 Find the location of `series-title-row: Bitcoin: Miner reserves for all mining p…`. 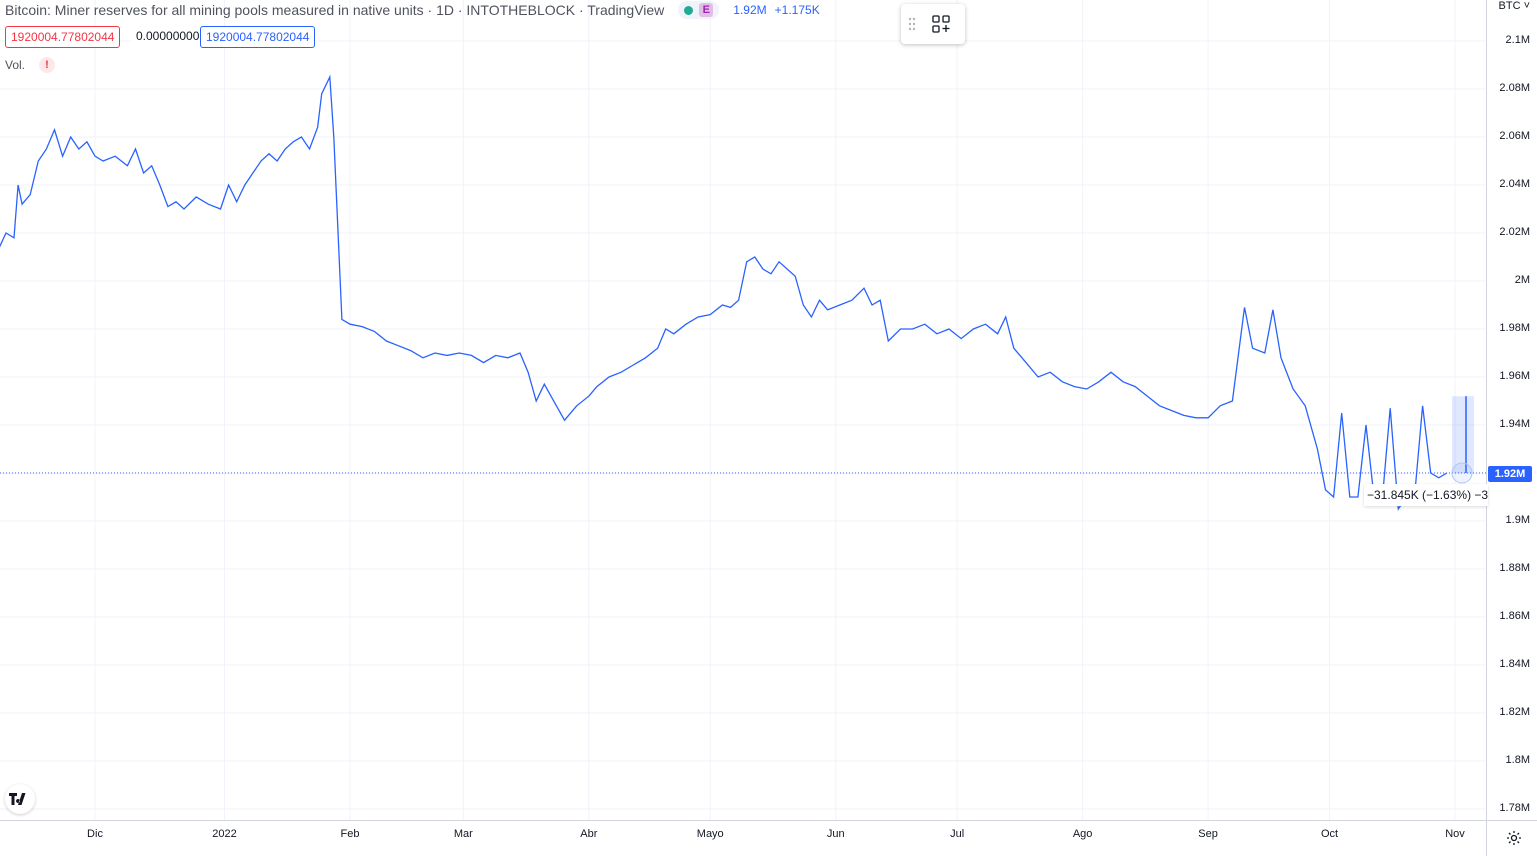

series-title-row: Bitcoin: Miner reserves for all mining p… is located at coordinates (412, 10).